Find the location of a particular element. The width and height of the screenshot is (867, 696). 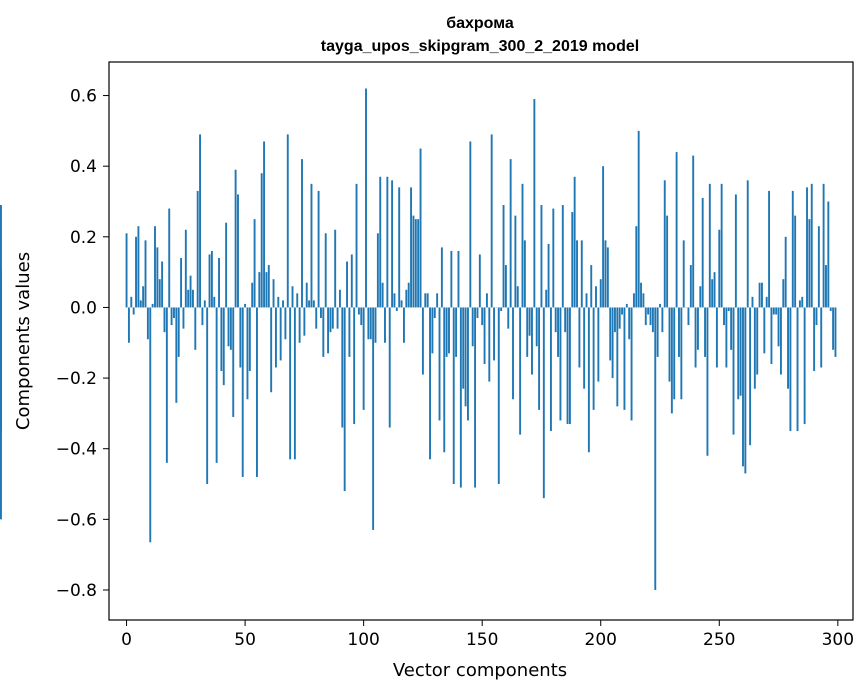

x-tick-label: 150 is located at coordinates (482, 640).